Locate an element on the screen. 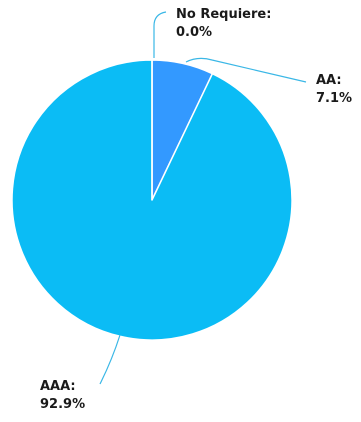 This screenshot has width=361, height=422. slice-label-aa-name: AA: is located at coordinates (329, 80).